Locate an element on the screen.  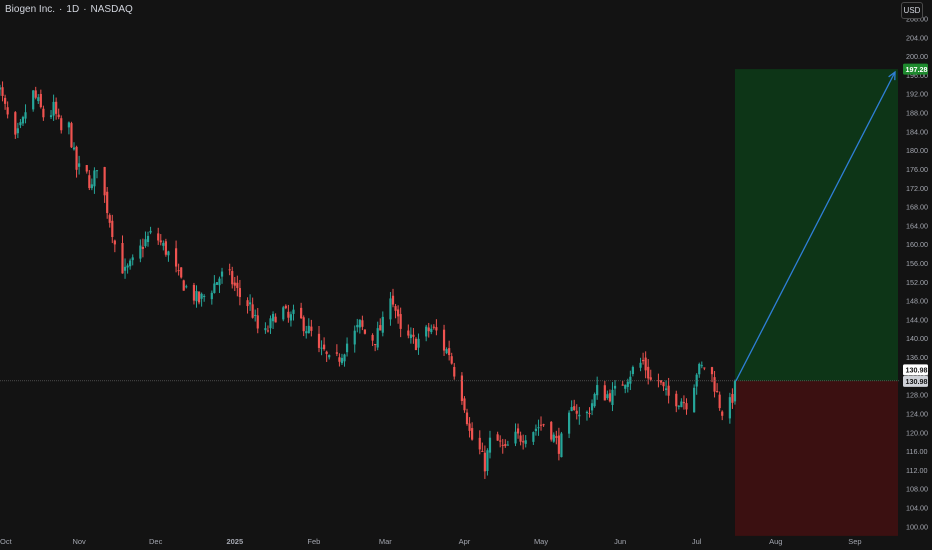
entry-price-tag-box is located at coordinates (915, 370).